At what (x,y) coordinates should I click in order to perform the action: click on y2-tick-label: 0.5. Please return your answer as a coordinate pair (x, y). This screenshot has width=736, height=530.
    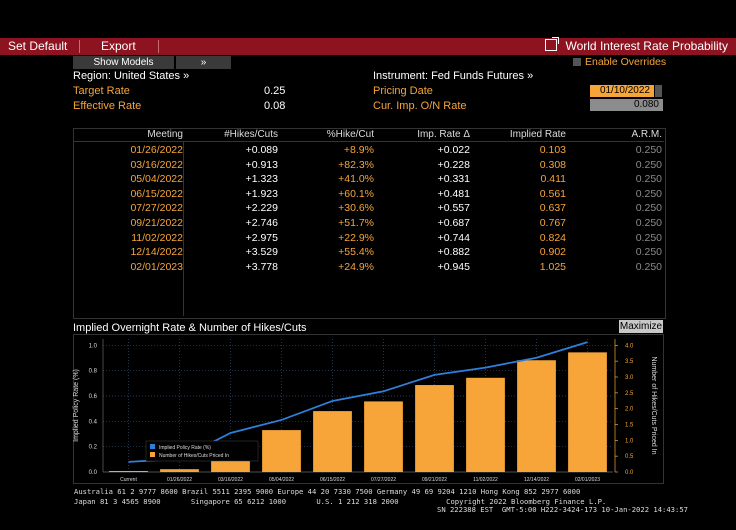
    Looking at the image, I should click on (629, 457).